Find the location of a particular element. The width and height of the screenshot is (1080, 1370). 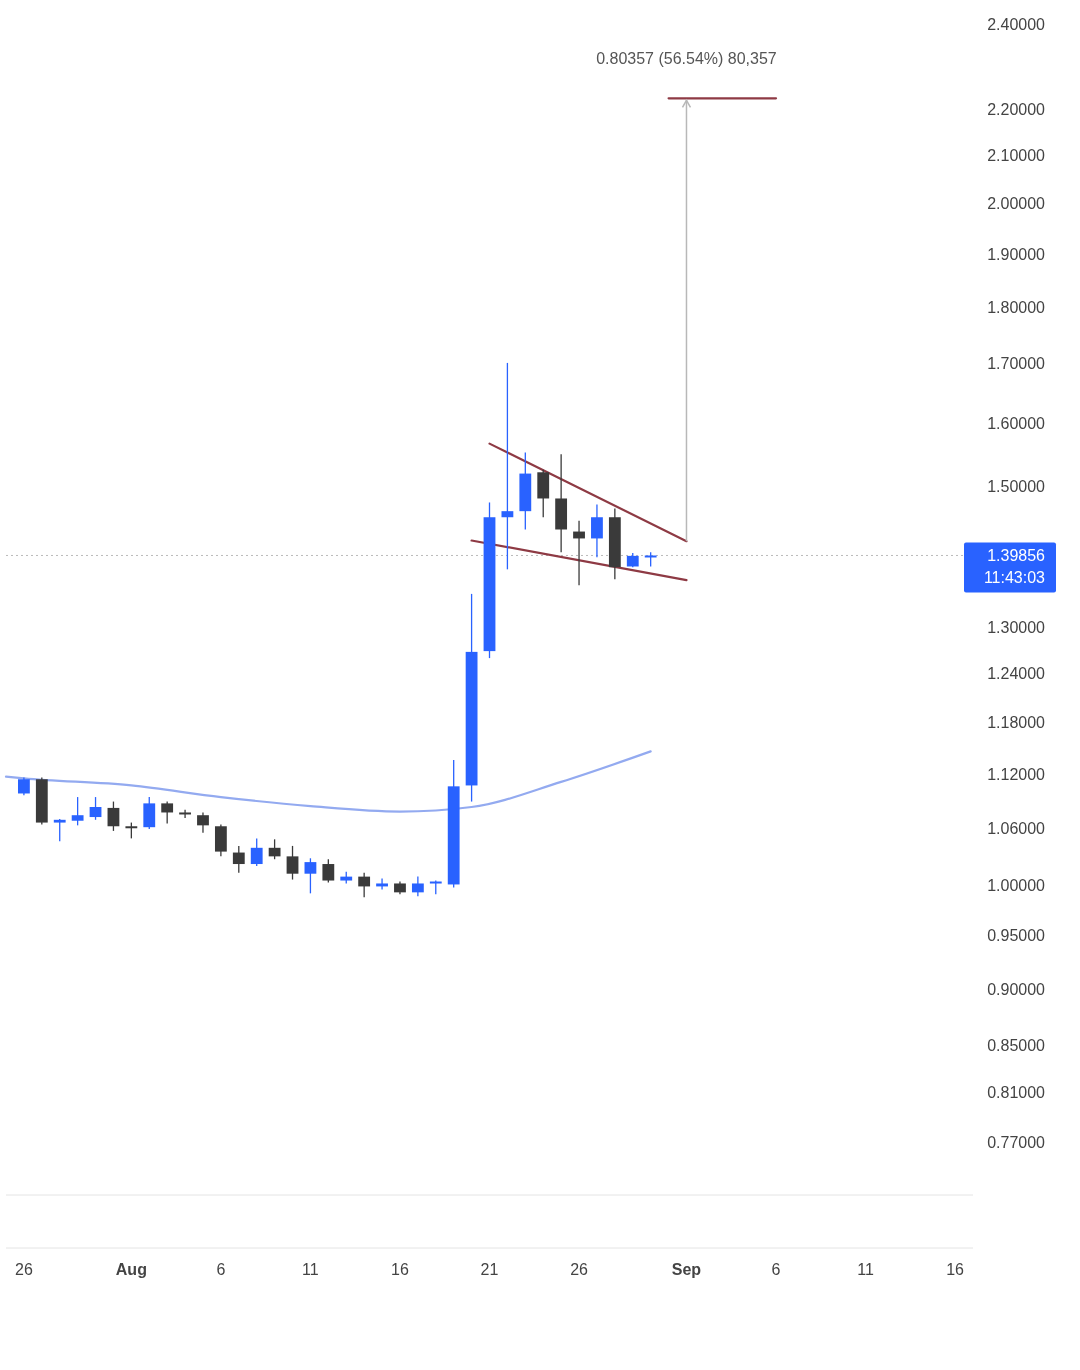

y-tick-label: 1.30000 is located at coordinates (1016, 627).